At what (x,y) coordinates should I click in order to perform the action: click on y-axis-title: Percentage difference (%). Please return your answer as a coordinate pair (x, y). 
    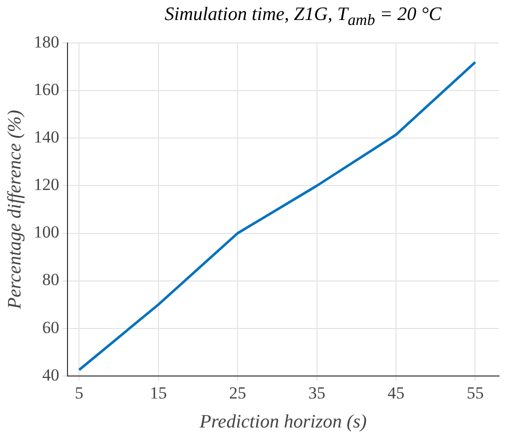
    Looking at the image, I should click on (15, 210).